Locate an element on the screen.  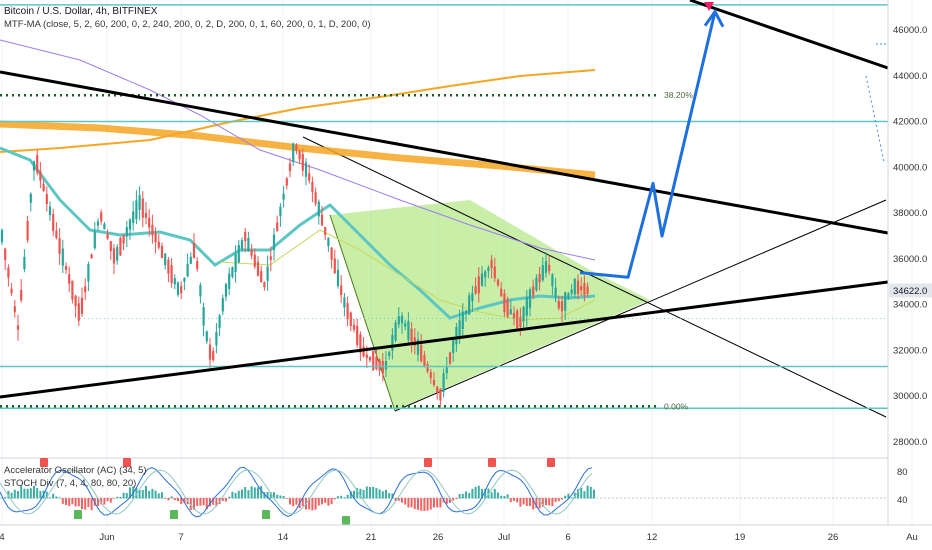
oscillator-panel: 80 40 is located at coordinates (454, 491).